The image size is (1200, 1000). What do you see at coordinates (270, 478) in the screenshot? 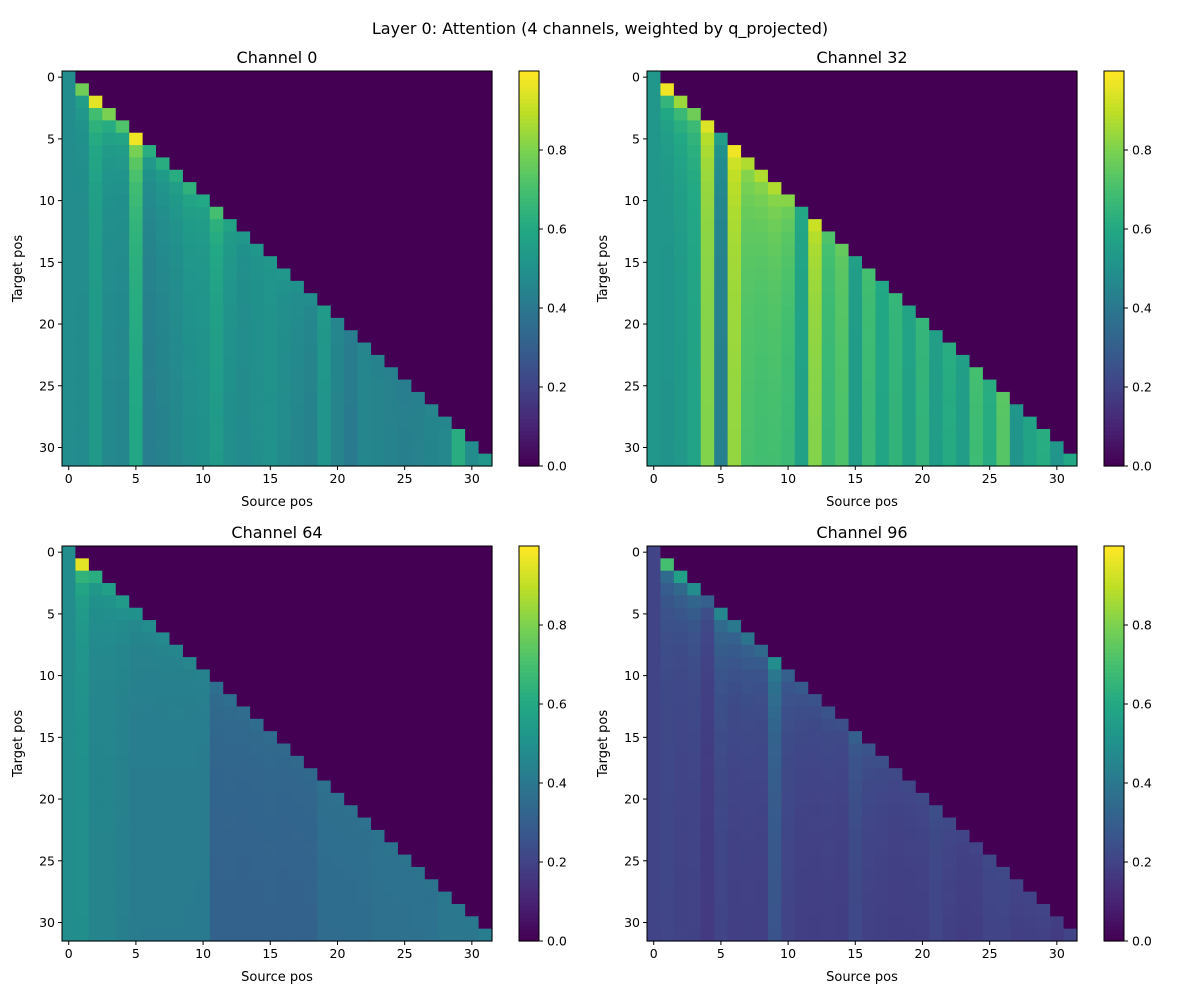
I see `x-tick-label: 15` at bounding box center [270, 478].